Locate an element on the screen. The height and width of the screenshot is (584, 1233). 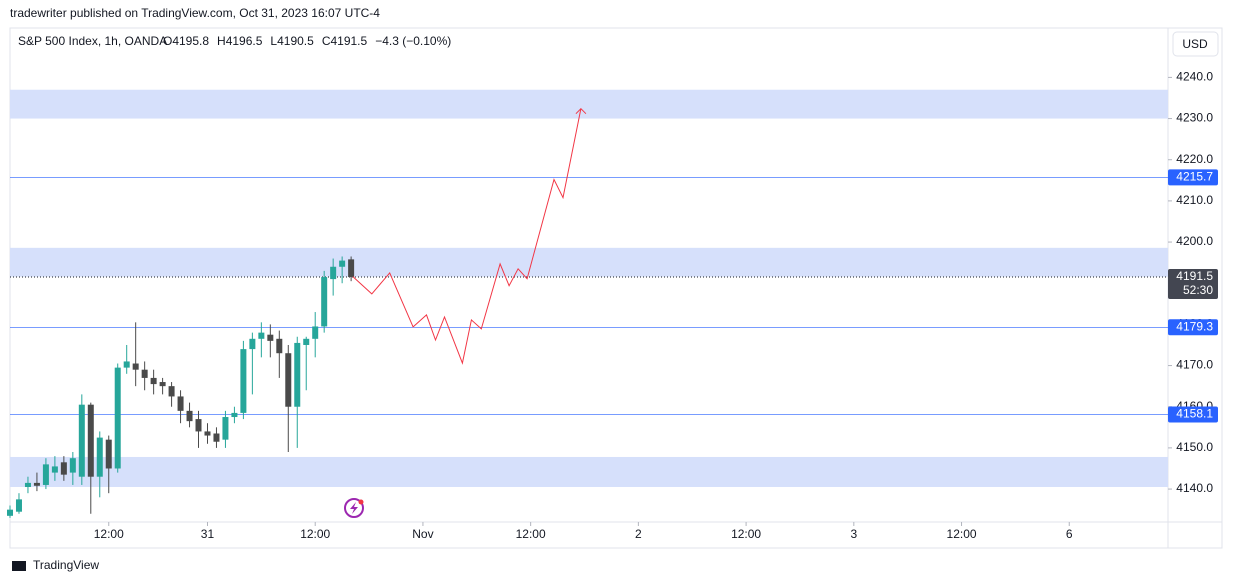
x-tick-label: 6 is located at coordinates (1069, 534).